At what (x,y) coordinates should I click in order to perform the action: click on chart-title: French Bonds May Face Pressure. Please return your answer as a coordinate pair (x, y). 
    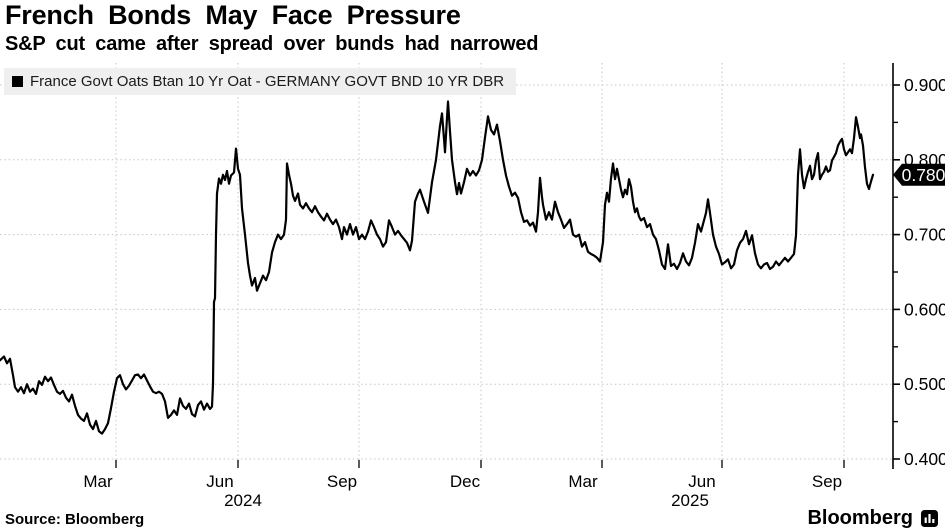
    Looking at the image, I should click on (233, 15).